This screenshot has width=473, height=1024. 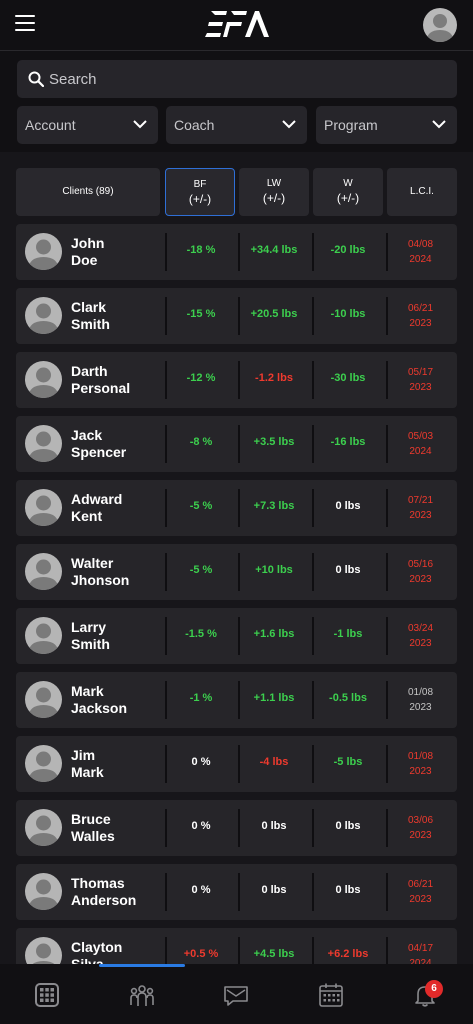 What do you see at coordinates (236, 828) in the screenshot?
I see `client-row: Bruce Walles 0 % 0 lbs 0 lbs 03/06 2023` at bounding box center [236, 828].